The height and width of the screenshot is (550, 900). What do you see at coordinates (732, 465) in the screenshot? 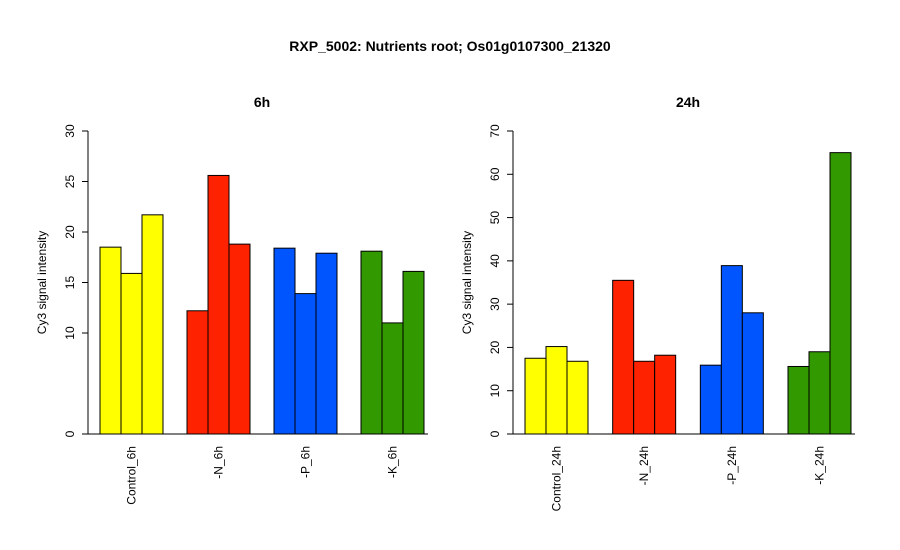
I see `category-label: -P_24h` at bounding box center [732, 465].